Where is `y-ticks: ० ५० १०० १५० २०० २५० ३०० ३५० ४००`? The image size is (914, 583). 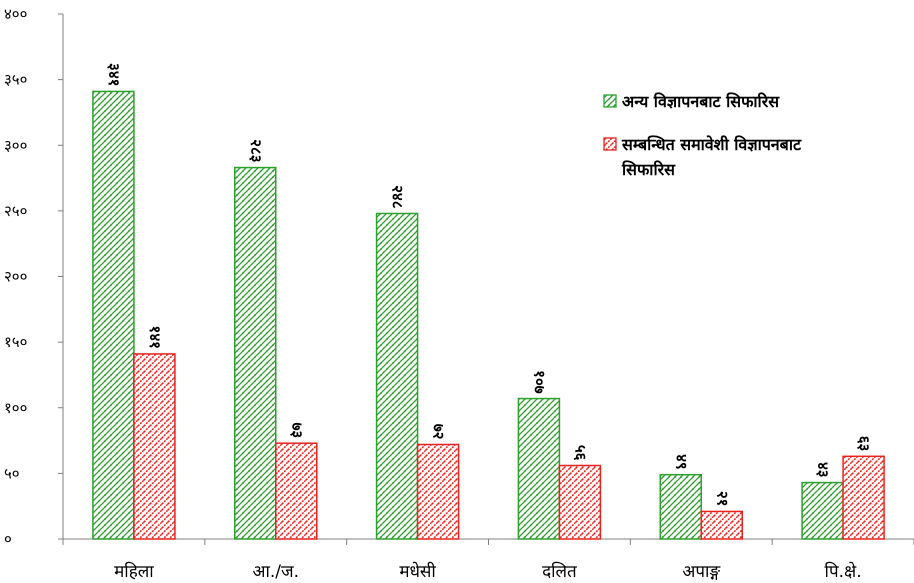
y-ticks: ० ५० १०० १५० २०० २५० ३०० ३५० ४०० is located at coordinates (33, 276).